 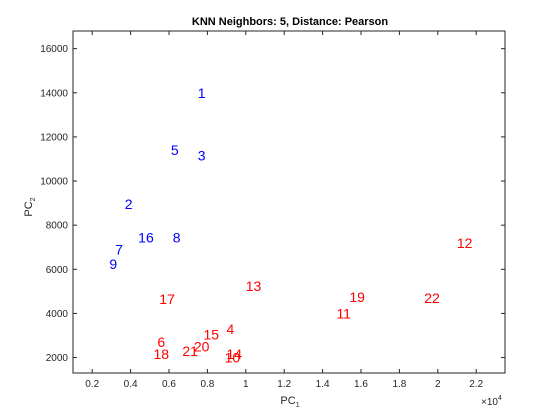 I want to click on data-point-label: 1, so click(x=202, y=93).